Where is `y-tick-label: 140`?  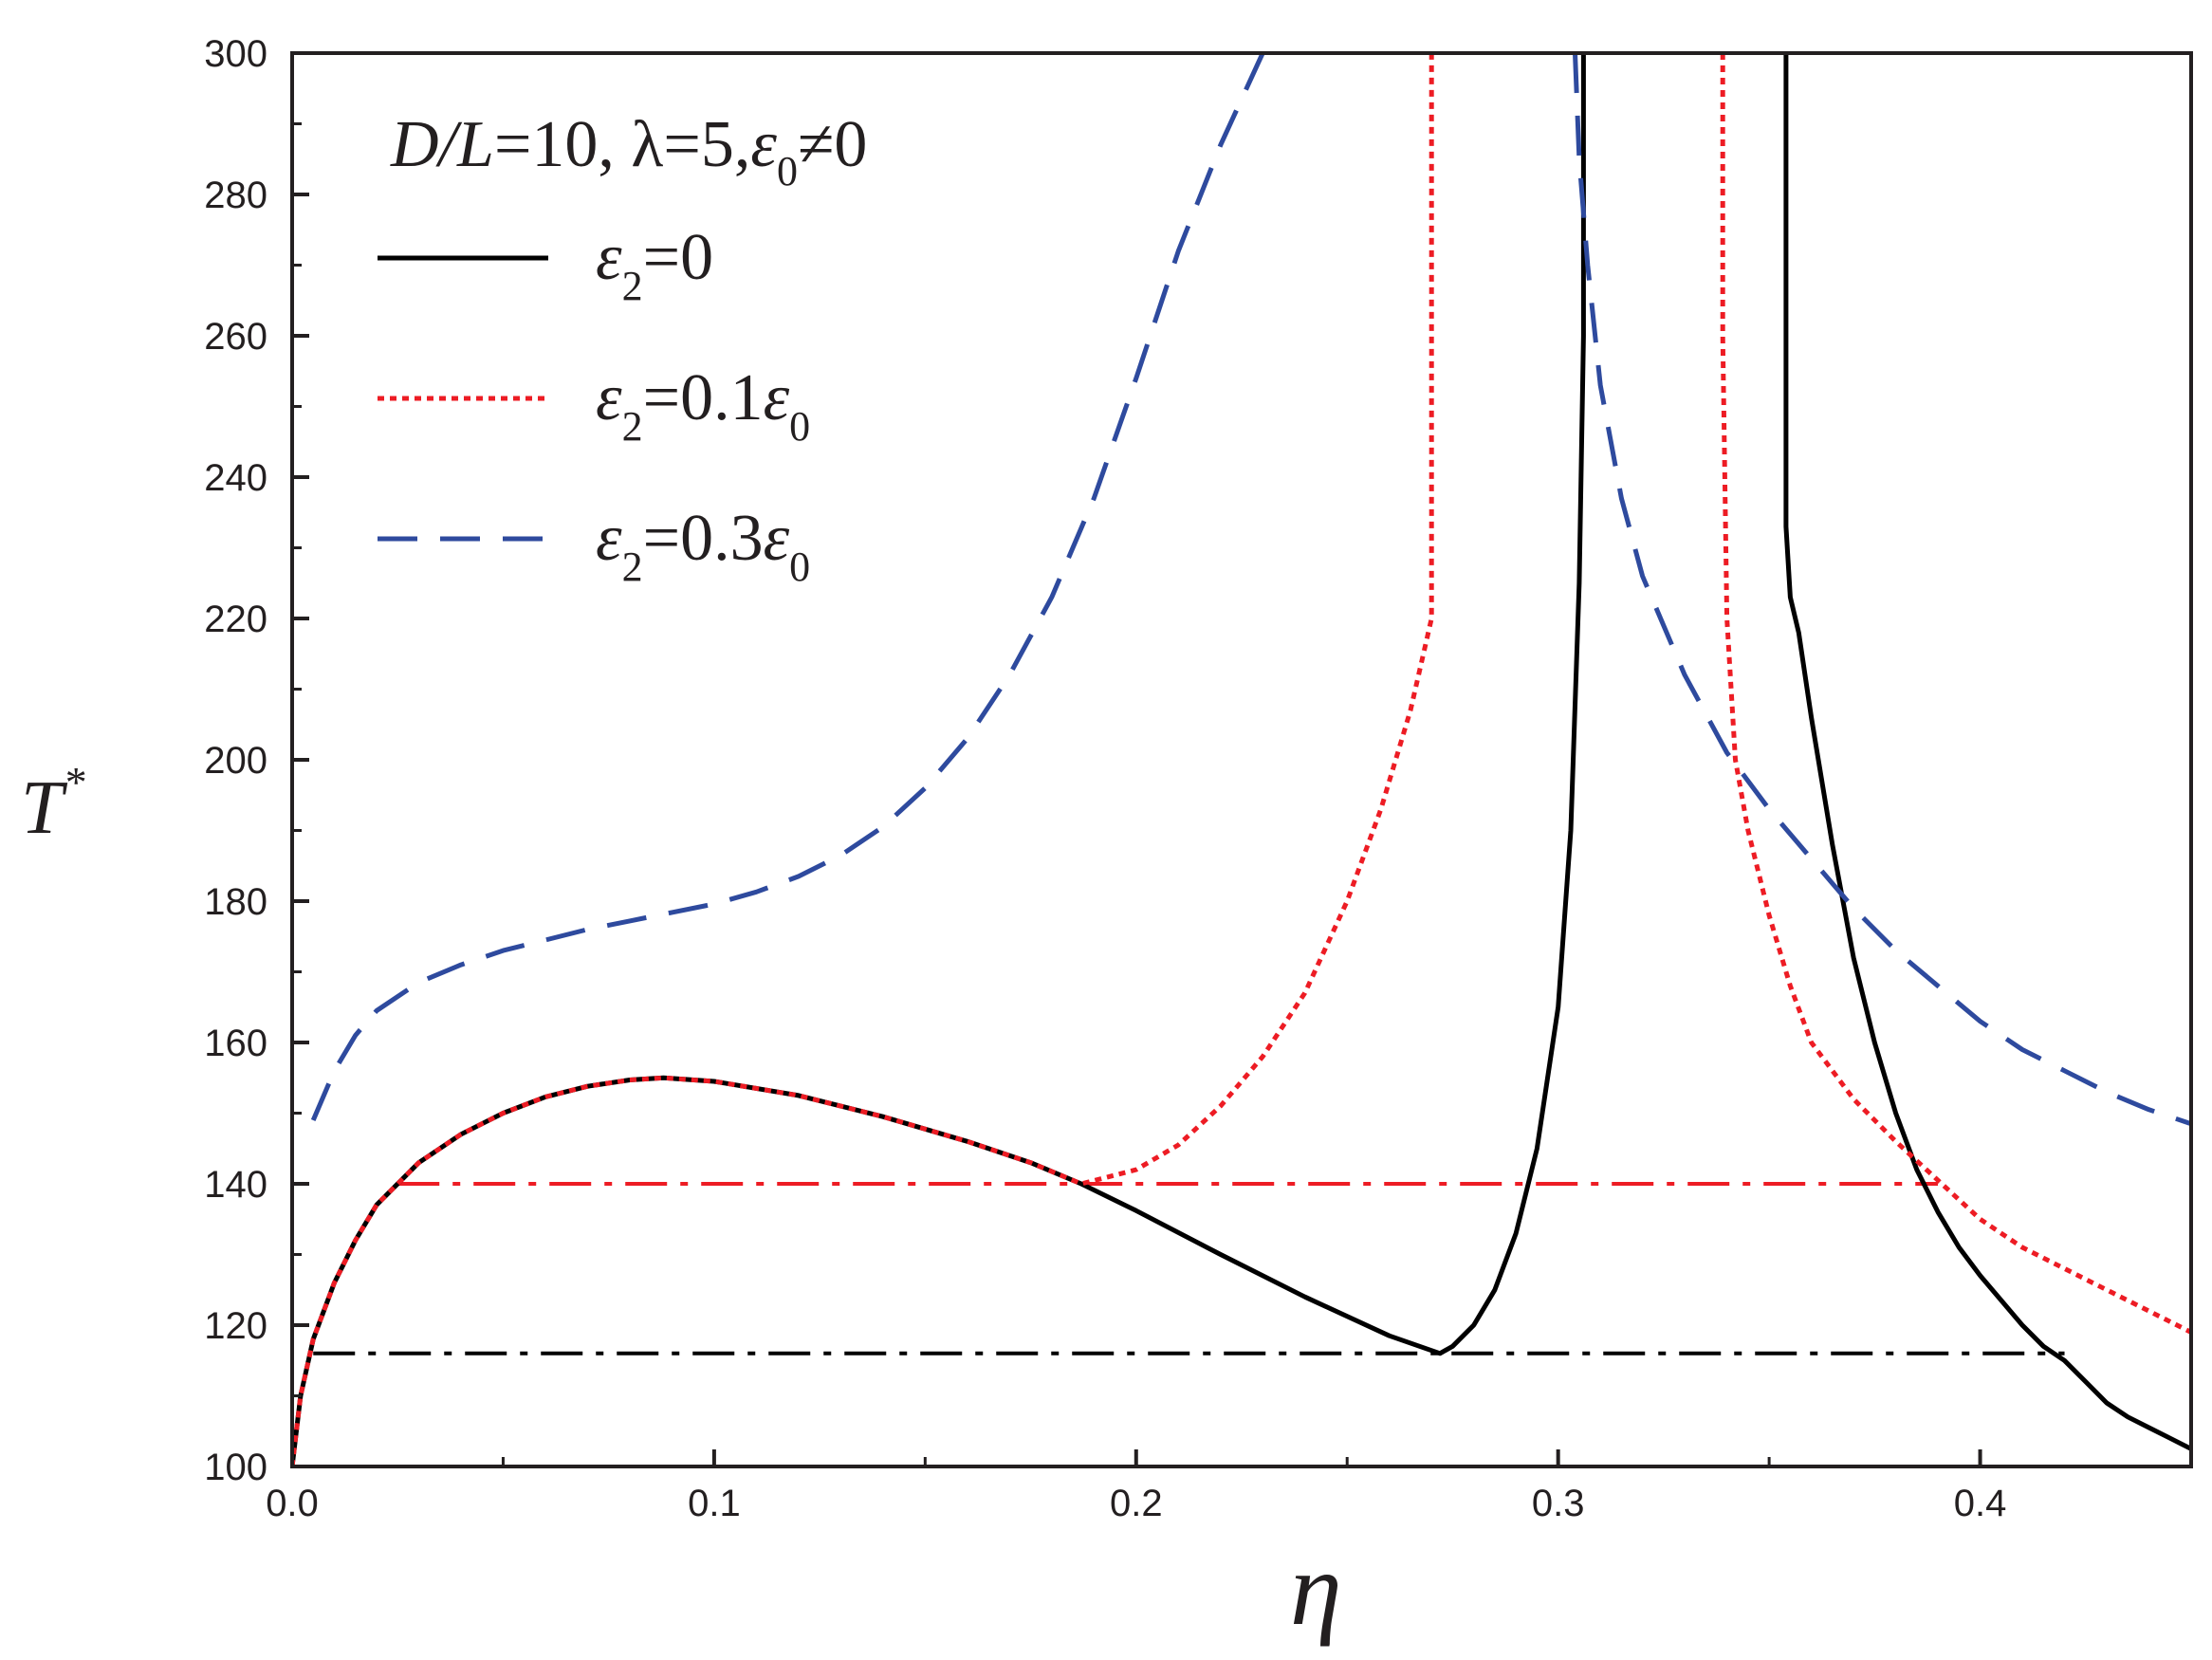
y-tick-label: 140 is located at coordinates (235, 1185).